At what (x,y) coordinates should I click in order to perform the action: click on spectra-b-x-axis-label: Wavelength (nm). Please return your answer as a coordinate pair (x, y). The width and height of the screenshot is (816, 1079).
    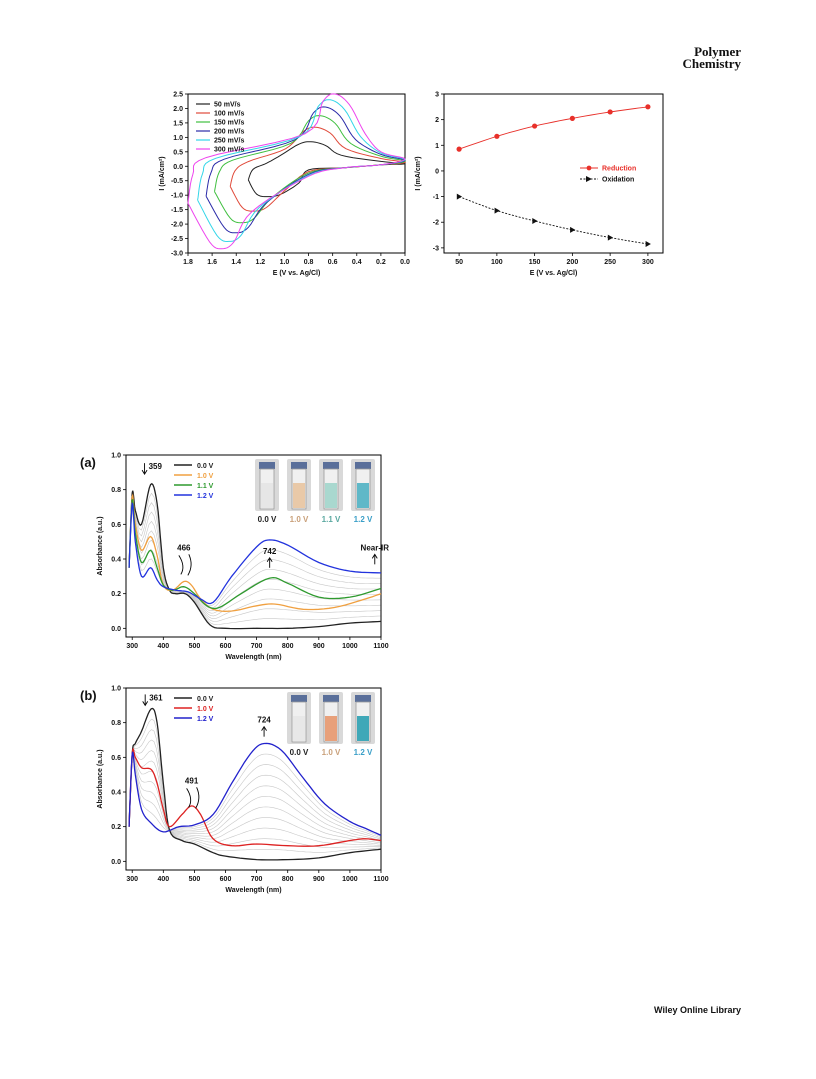
    Looking at the image, I should click on (253, 890).